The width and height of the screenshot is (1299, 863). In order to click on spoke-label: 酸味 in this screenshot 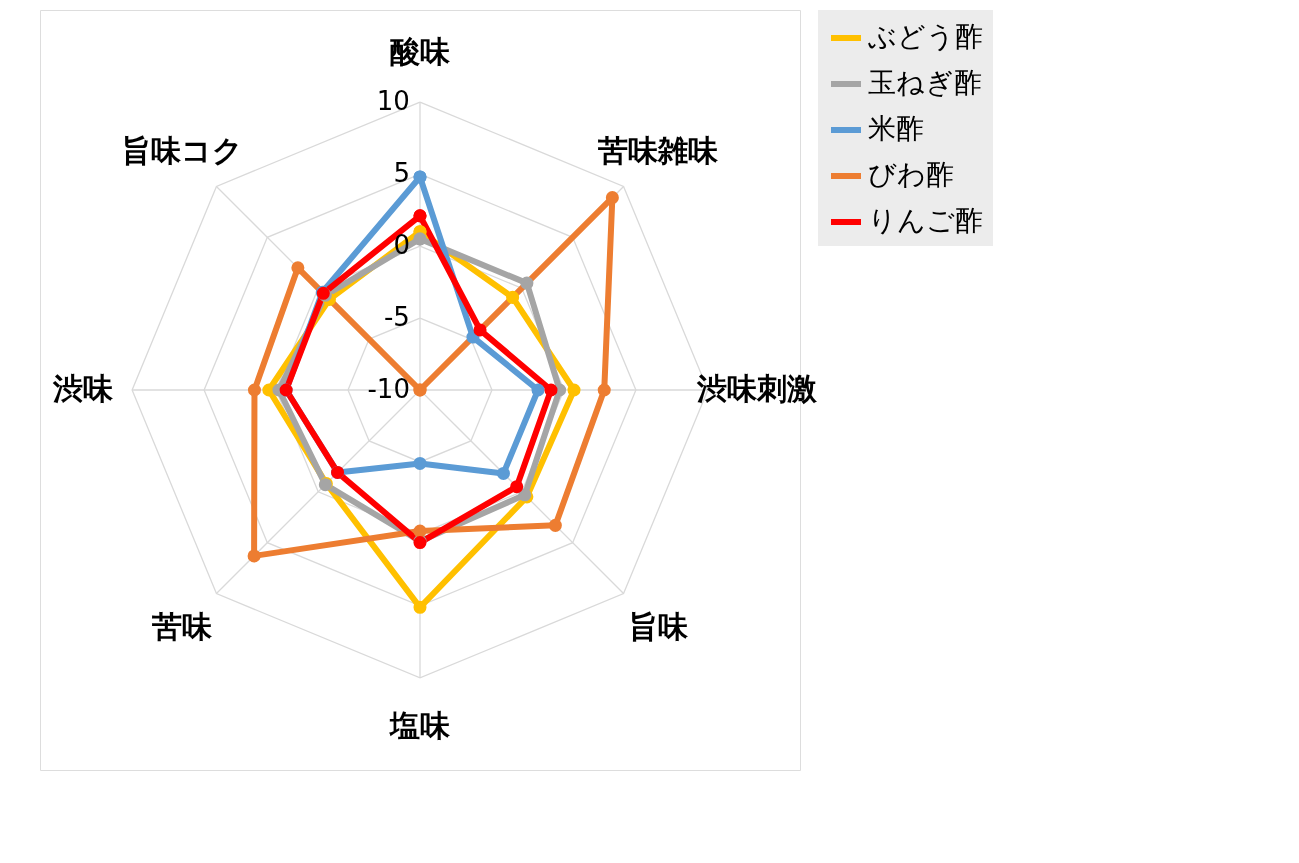, I will do `click(420, 52)`.